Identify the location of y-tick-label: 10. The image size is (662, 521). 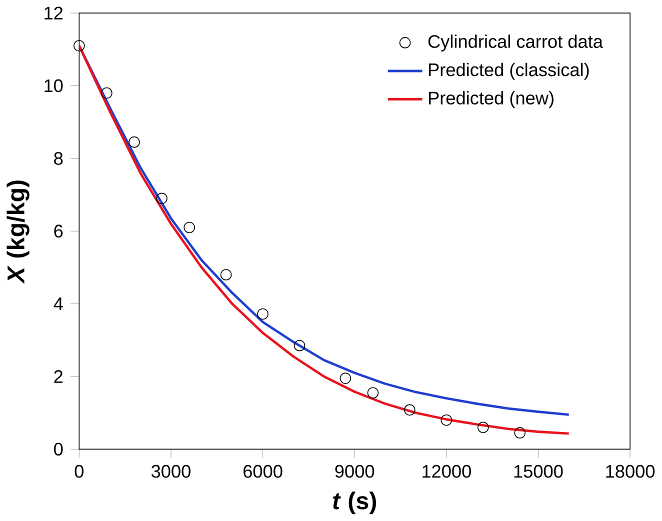
(53, 85).